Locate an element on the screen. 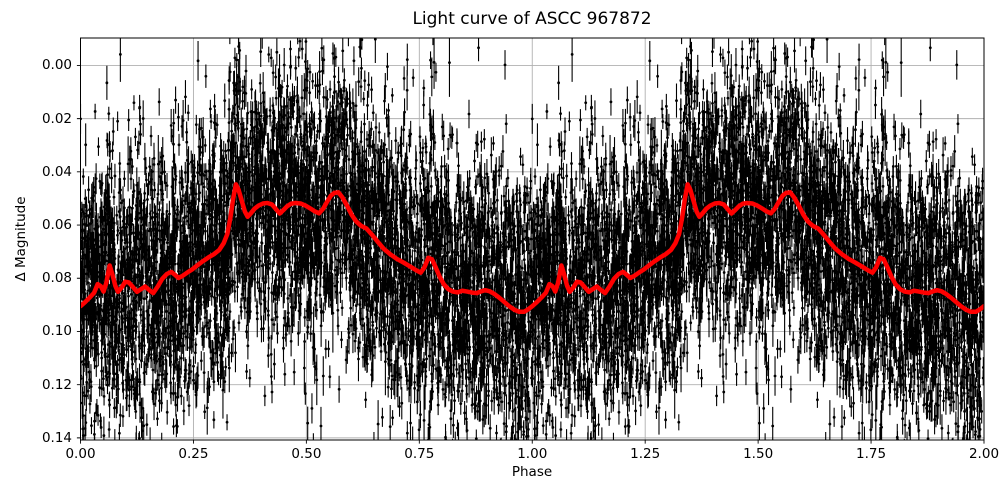 Image resolution: width=1000 pixels, height=500 pixels. x-tick-label: 0.00 is located at coordinates (80, 454).